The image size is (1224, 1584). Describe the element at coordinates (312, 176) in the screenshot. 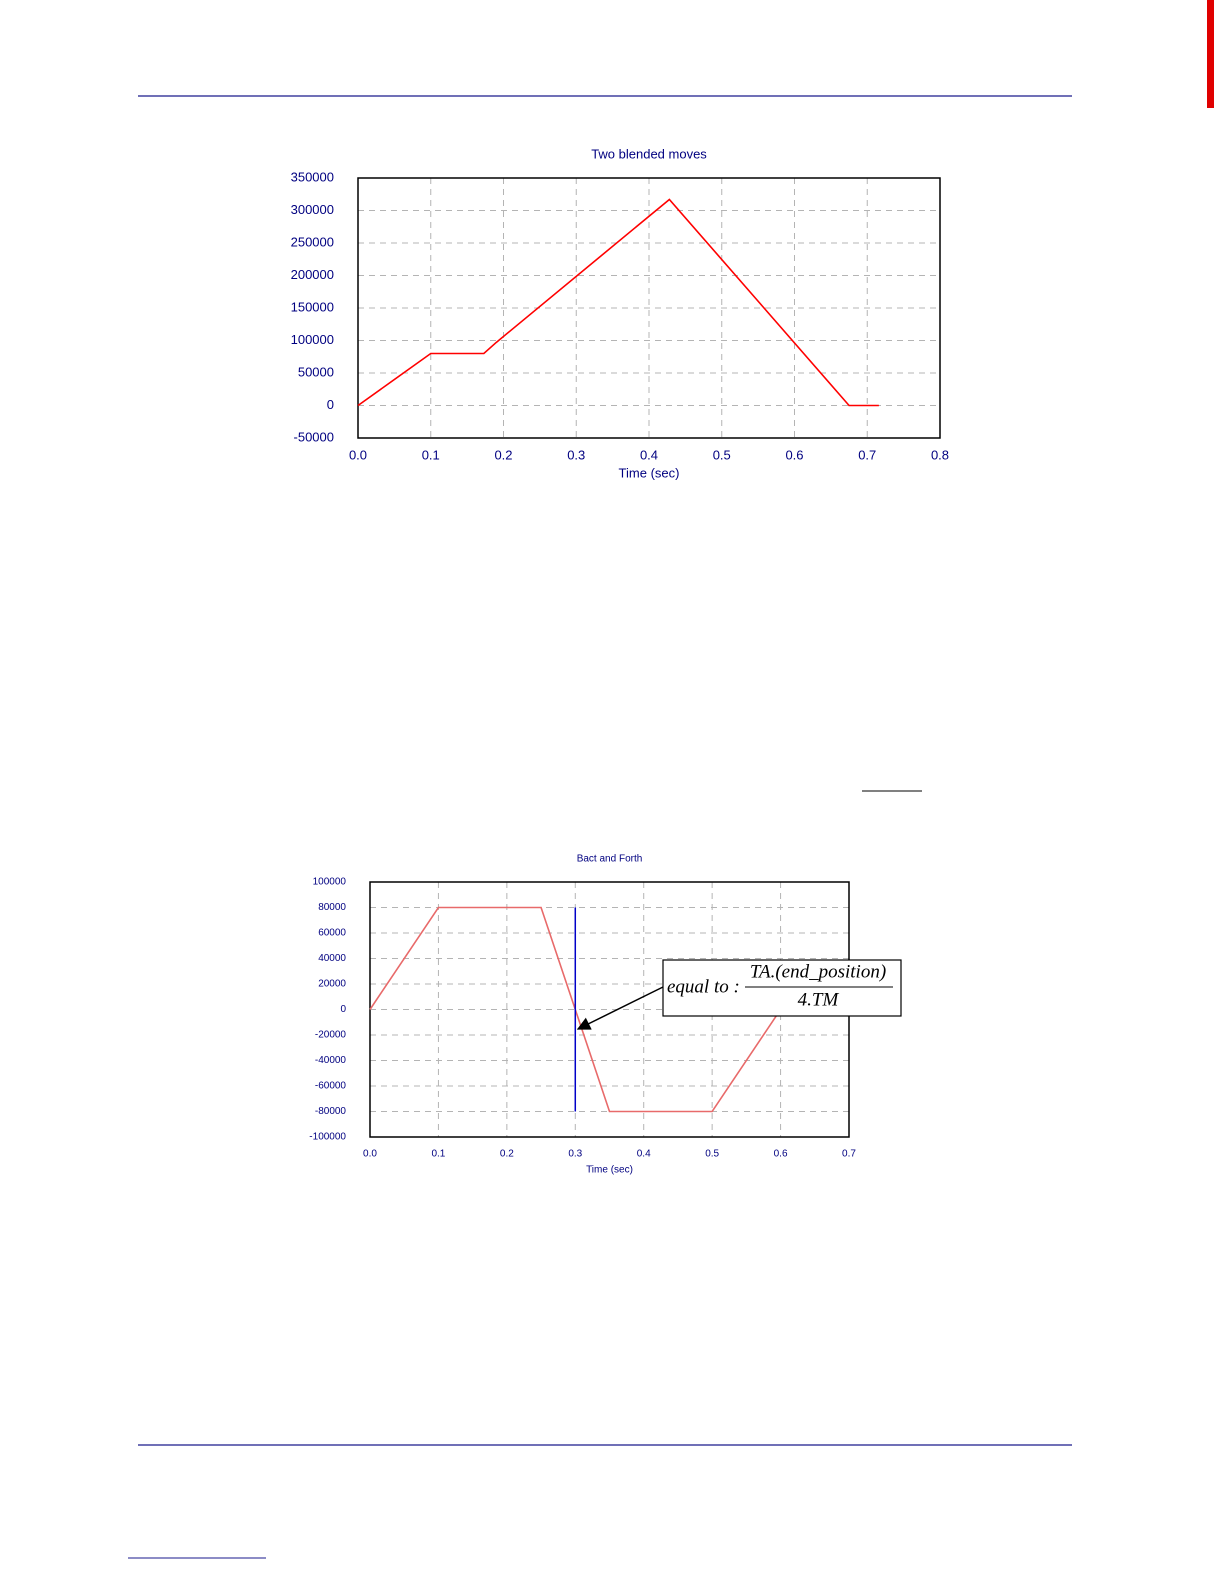

I see `y-tick-label: 350000` at that location.